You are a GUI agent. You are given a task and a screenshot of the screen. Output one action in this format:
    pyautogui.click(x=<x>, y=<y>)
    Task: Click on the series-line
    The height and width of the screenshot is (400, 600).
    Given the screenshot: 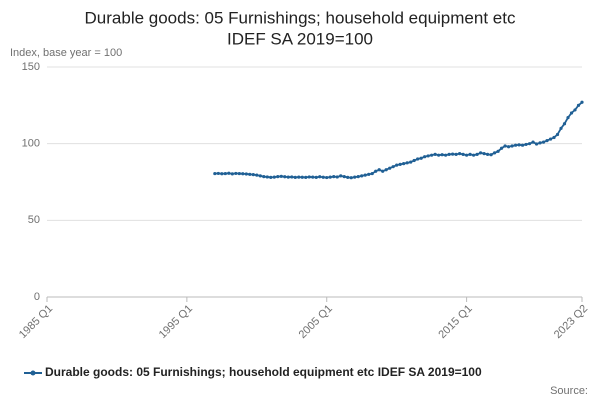 What is the action you would take?
    pyautogui.click(x=398, y=140)
    